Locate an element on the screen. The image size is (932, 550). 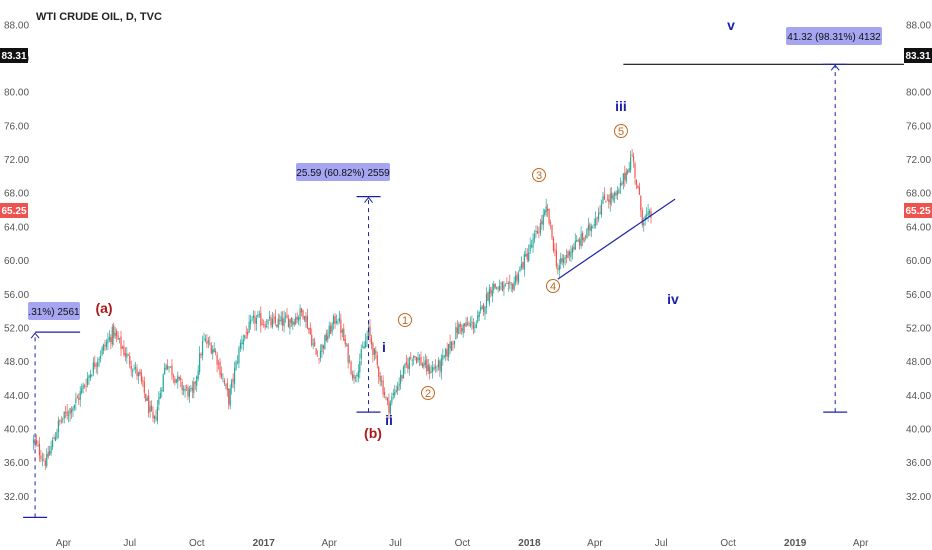
wave-circle-1: 1 is located at coordinates (405, 320).